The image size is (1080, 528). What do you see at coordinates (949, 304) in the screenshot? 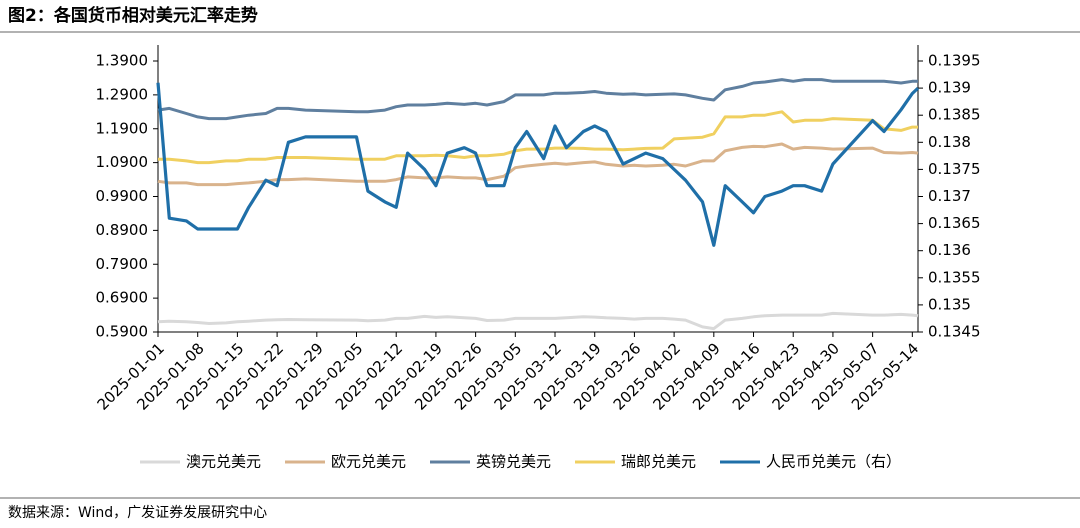
I see `y2-tick-label: 0.135` at bounding box center [949, 304].